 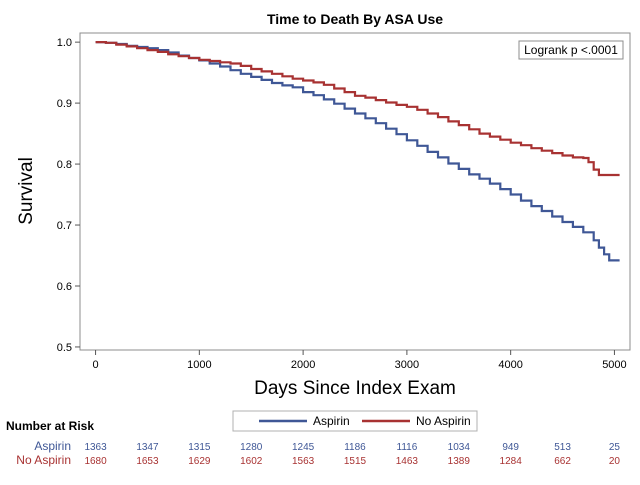 I want to click on risk-value: 1245, so click(x=303, y=447).